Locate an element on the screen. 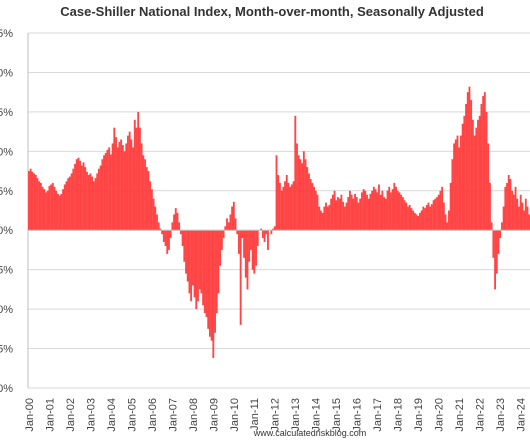 Image resolution: width=530 pixels, height=442 pixels. y-tick-label: -2.0% is located at coordinates (6, 389).